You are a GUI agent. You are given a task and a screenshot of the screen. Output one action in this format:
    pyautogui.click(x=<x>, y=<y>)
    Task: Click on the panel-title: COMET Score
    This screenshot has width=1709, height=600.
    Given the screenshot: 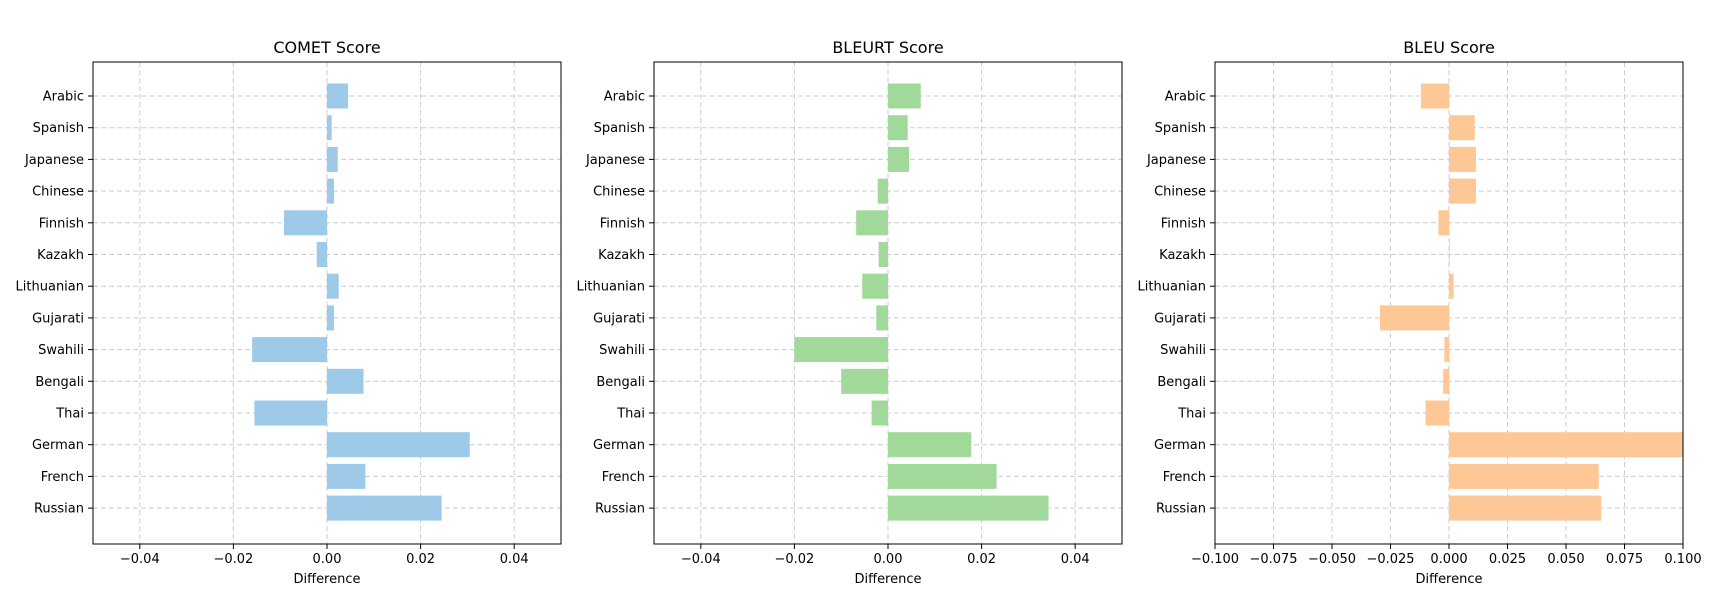 What is the action you would take?
    pyautogui.click(x=326, y=47)
    